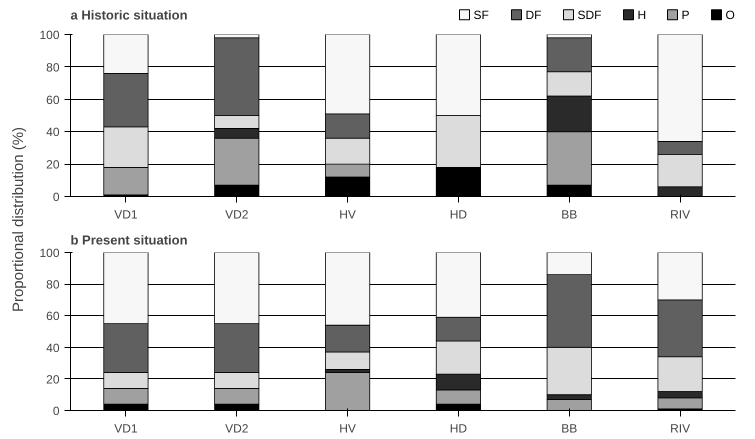 Image resolution: width=755 pixels, height=439 pixels. I want to click on y-axis-title: Proportional distribution (%), so click(18, 219).